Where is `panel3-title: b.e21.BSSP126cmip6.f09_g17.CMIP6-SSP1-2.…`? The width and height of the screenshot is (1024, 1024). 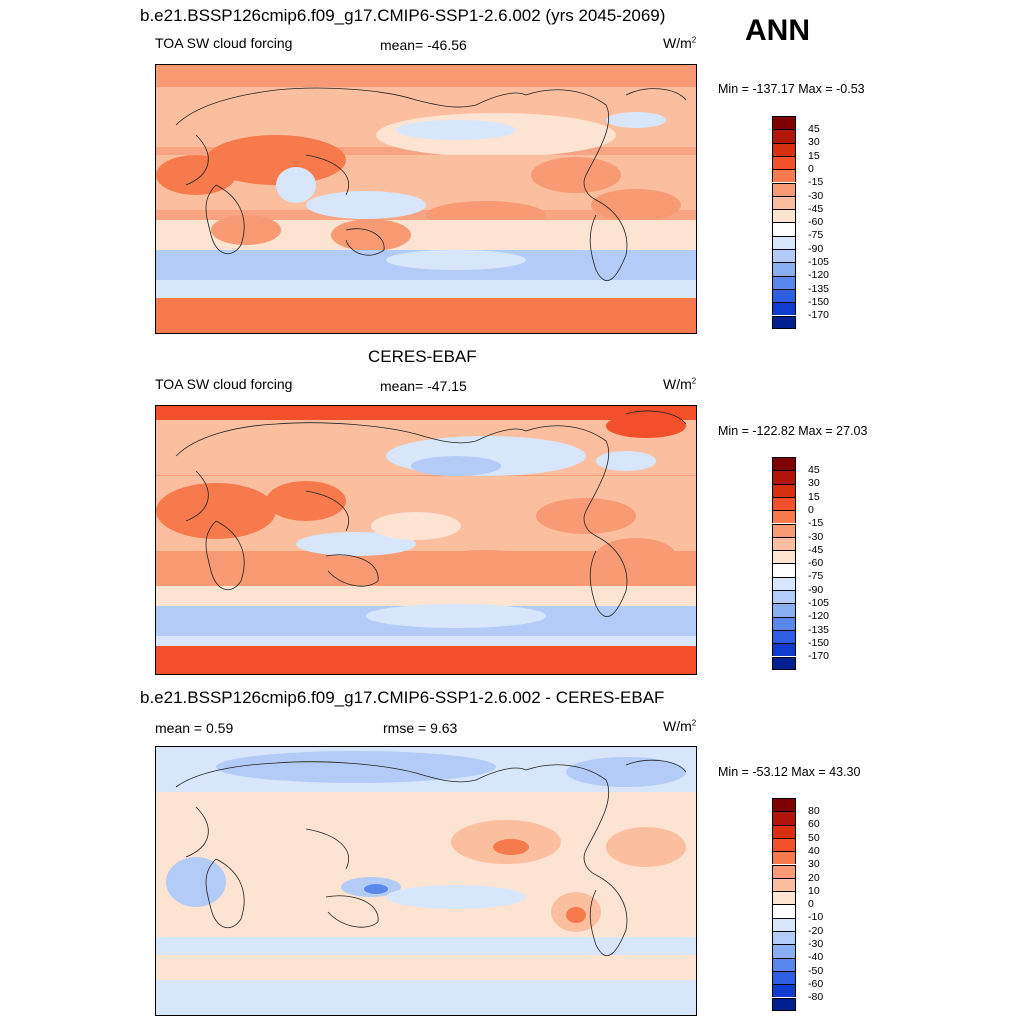
panel3-title: b.e21.BSSP126cmip6.f09_g17.CMIP6-SSP1-2.… is located at coordinates (402, 697).